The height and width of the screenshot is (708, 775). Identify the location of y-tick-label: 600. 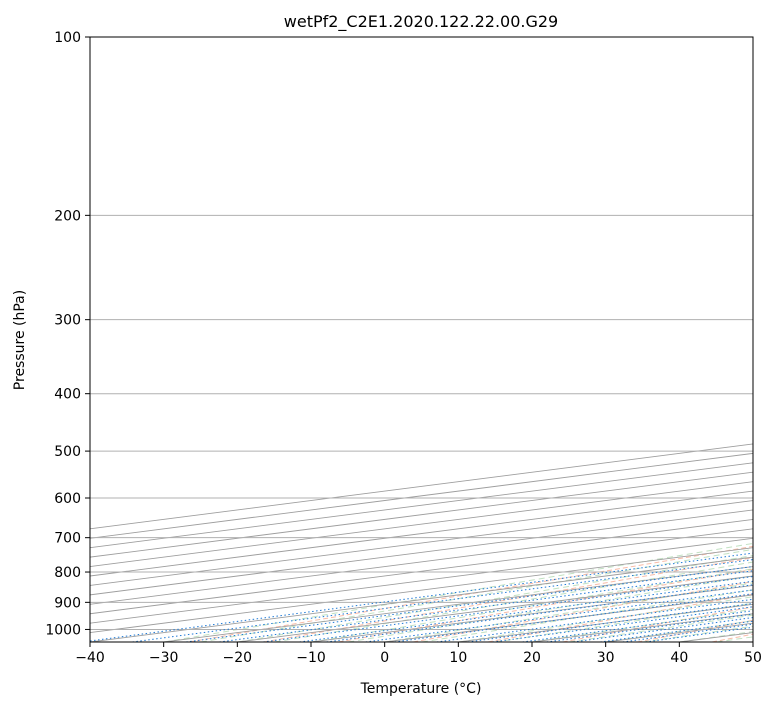
(67, 499).